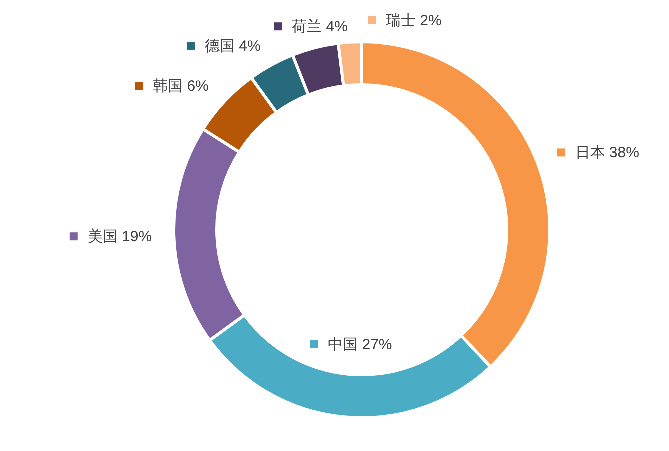 The height and width of the screenshot is (451, 669). I want to click on legend-label: 韩国 6%, so click(181, 87).